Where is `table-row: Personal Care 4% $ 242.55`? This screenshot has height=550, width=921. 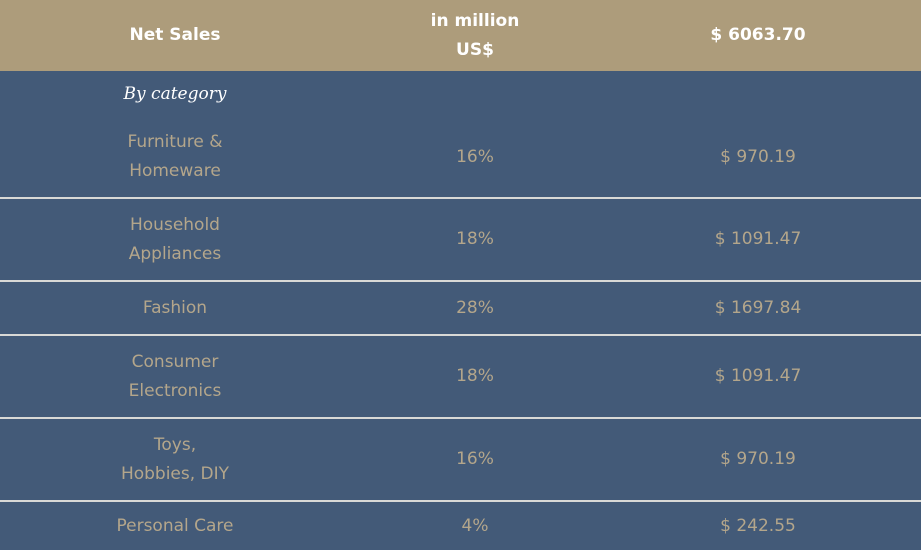
table-row: Personal Care 4% $ 242.55 is located at coordinates (460, 526).